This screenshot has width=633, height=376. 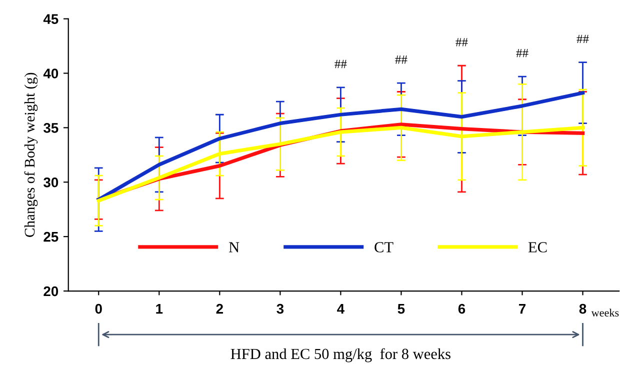 What do you see at coordinates (51, 291) in the screenshot?
I see `y-tick-label: 20` at bounding box center [51, 291].